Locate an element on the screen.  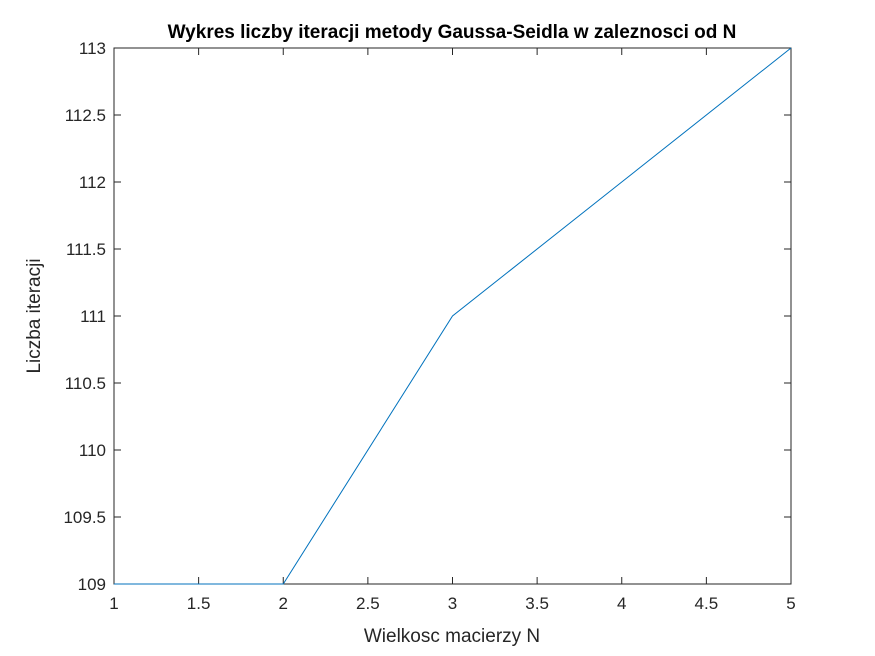
x-tick-label: 3 is located at coordinates (452, 603).